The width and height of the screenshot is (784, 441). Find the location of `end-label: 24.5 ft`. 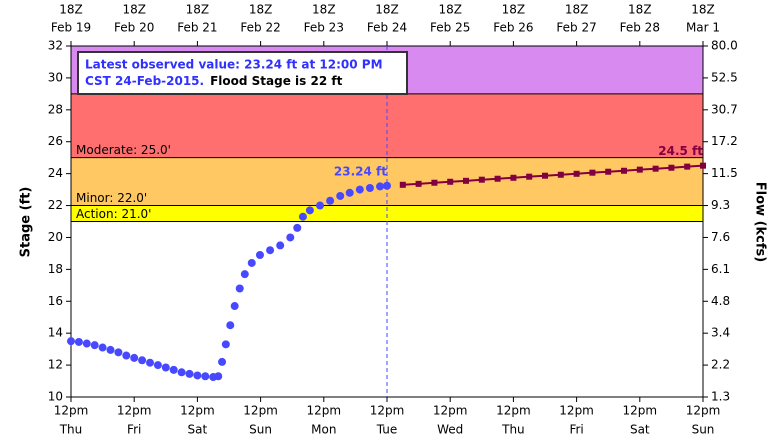

end-label: 24.5 ft is located at coordinates (680, 151).